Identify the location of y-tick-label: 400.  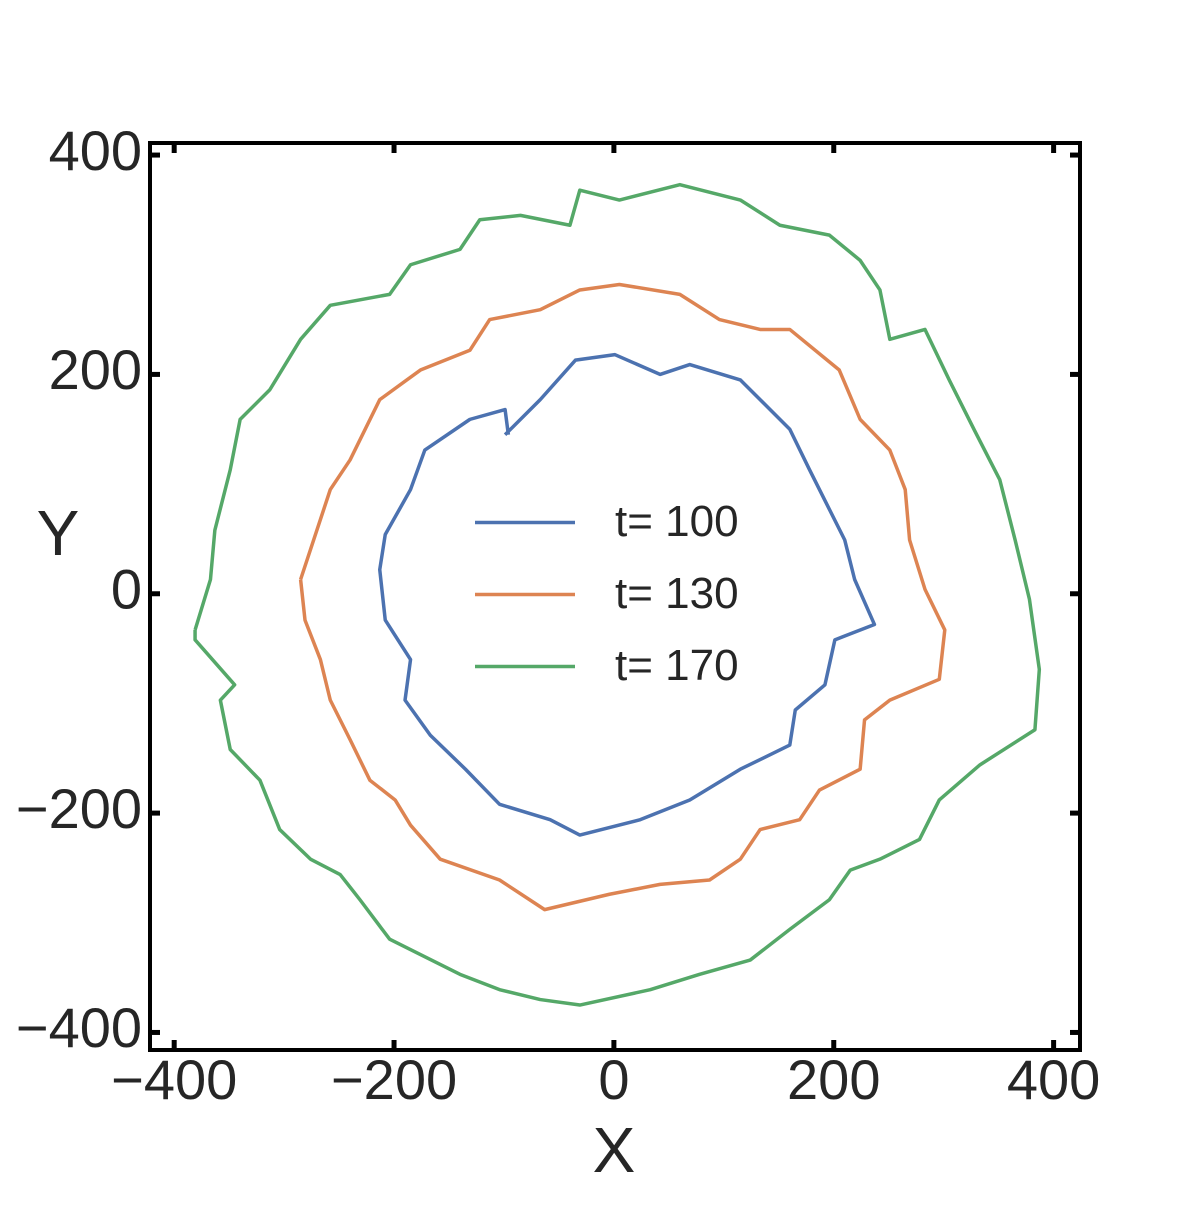
(95, 150).